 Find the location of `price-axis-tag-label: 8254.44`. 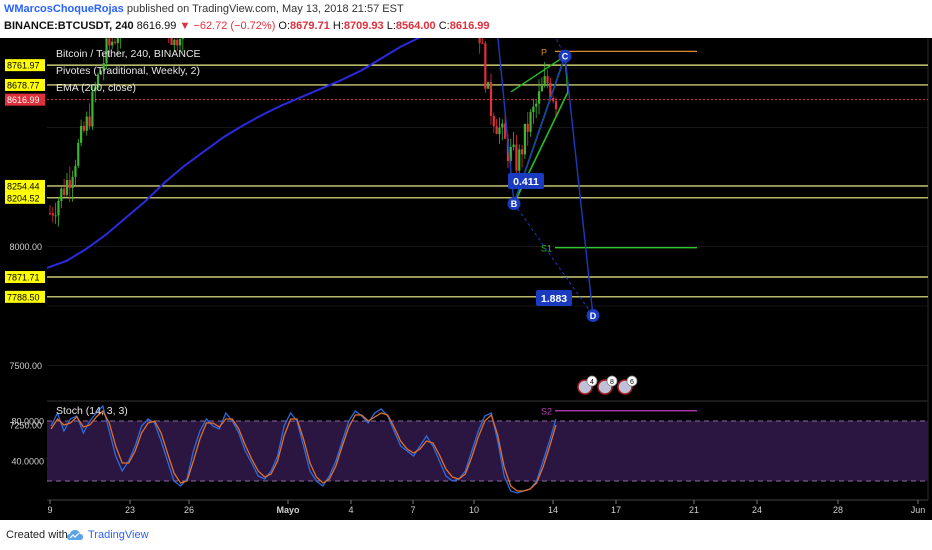

price-axis-tag-label: 8254.44 is located at coordinates (23, 186).